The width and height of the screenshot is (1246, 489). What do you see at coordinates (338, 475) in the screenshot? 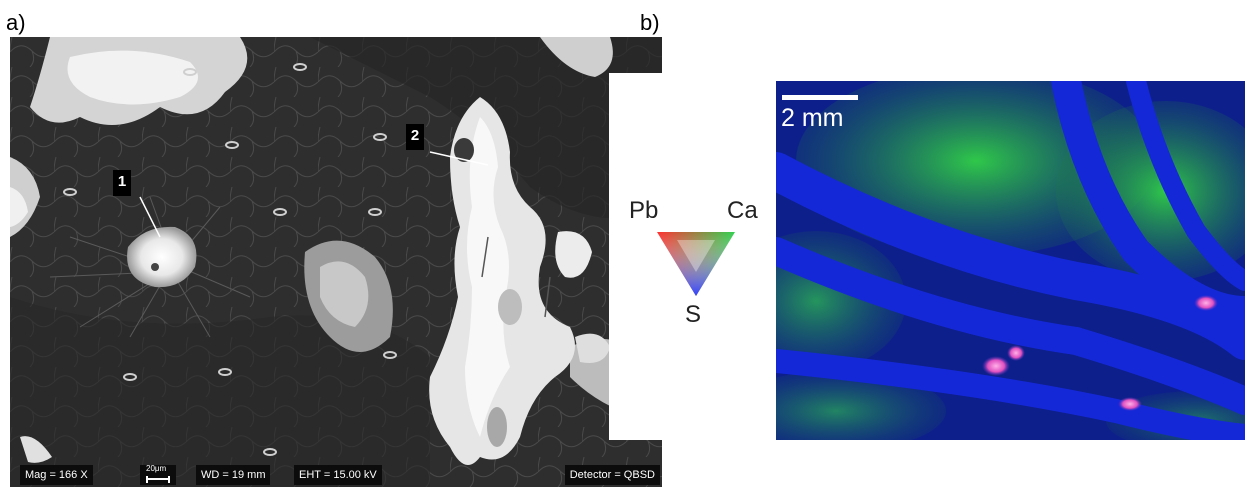
I see `sem-eht-label: EHT = 15.00 kV` at bounding box center [338, 475].